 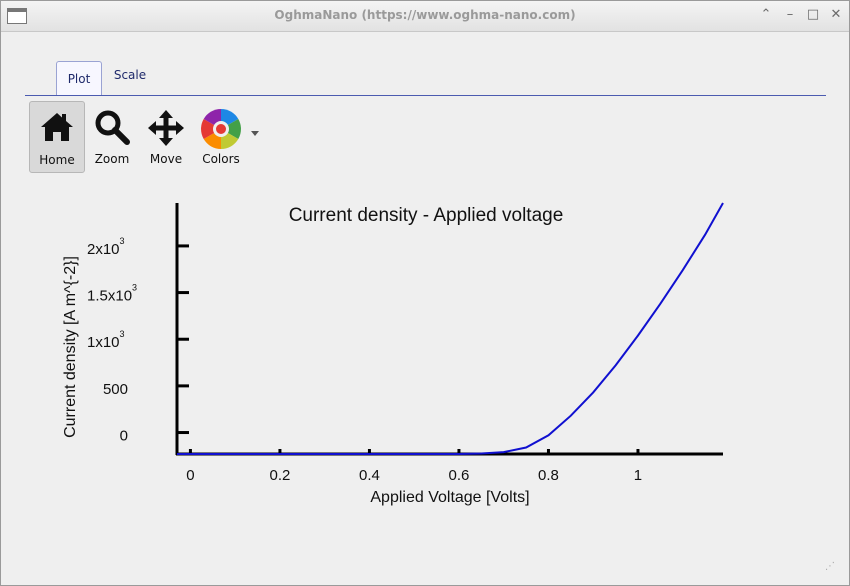 I want to click on magnifier-icon, so click(x=112, y=127).